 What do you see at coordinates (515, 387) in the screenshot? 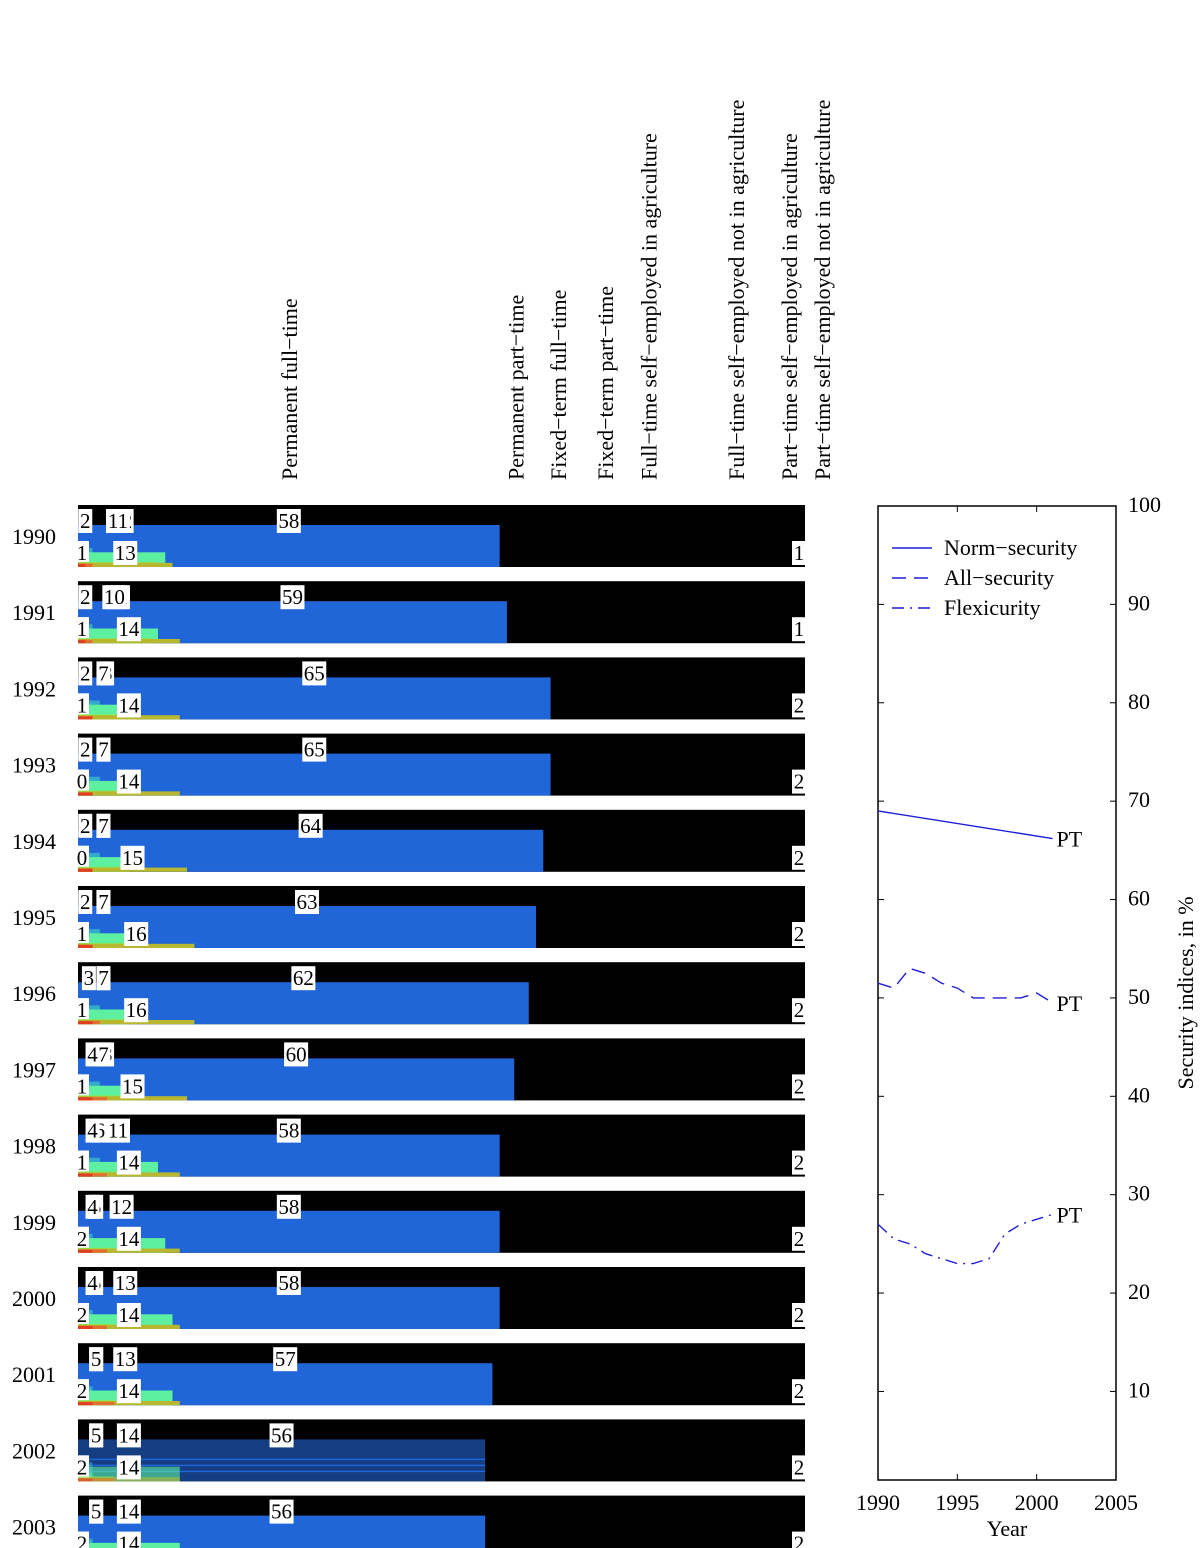
I see `category-label-2: Permanent part−time` at bounding box center [515, 387].